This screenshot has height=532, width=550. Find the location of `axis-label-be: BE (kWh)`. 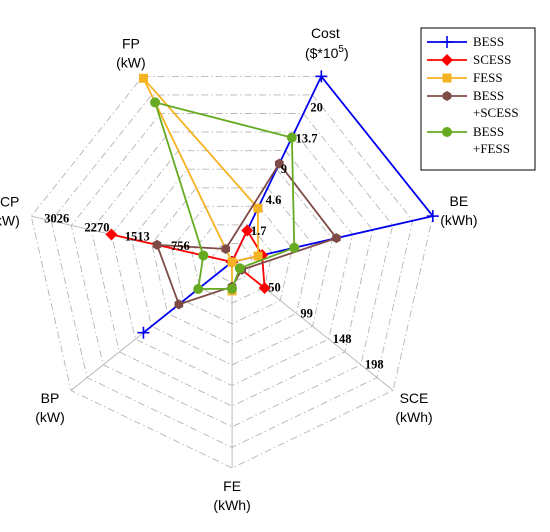

axis-label-be: BE (kWh) is located at coordinates (458, 210).